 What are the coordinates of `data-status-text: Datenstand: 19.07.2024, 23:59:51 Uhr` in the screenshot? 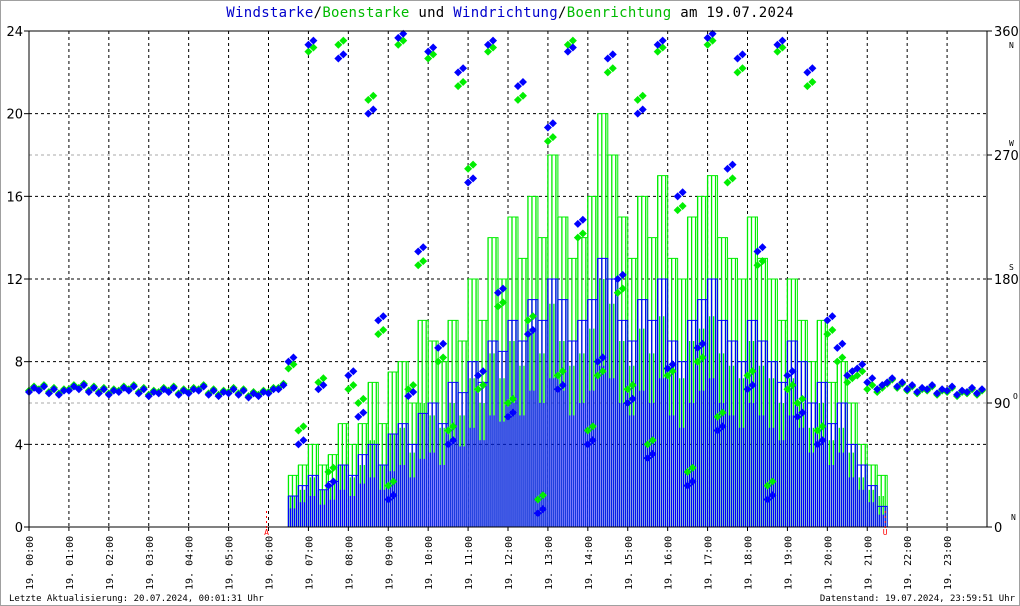 It's located at (917, 599).